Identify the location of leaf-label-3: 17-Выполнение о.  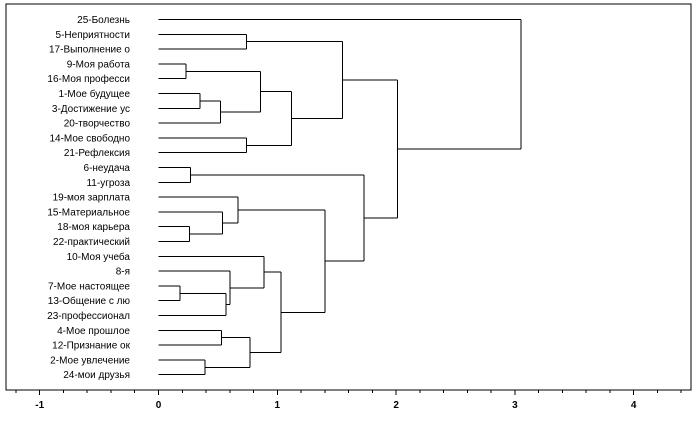
(89, 50).